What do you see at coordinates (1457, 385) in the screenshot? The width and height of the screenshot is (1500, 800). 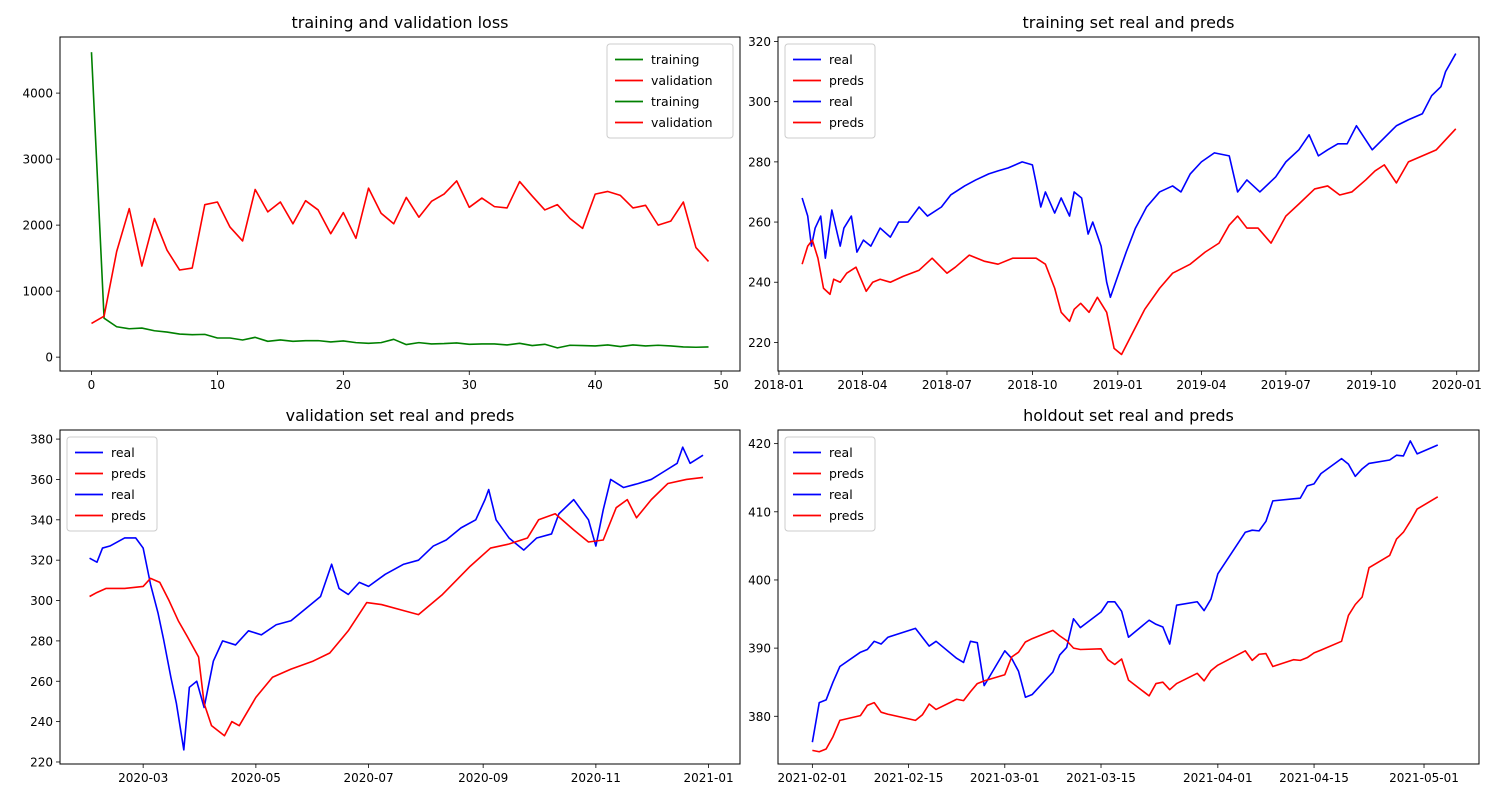 I see `x-tick-label: 2020-01` at bounding box center [1457, 385].